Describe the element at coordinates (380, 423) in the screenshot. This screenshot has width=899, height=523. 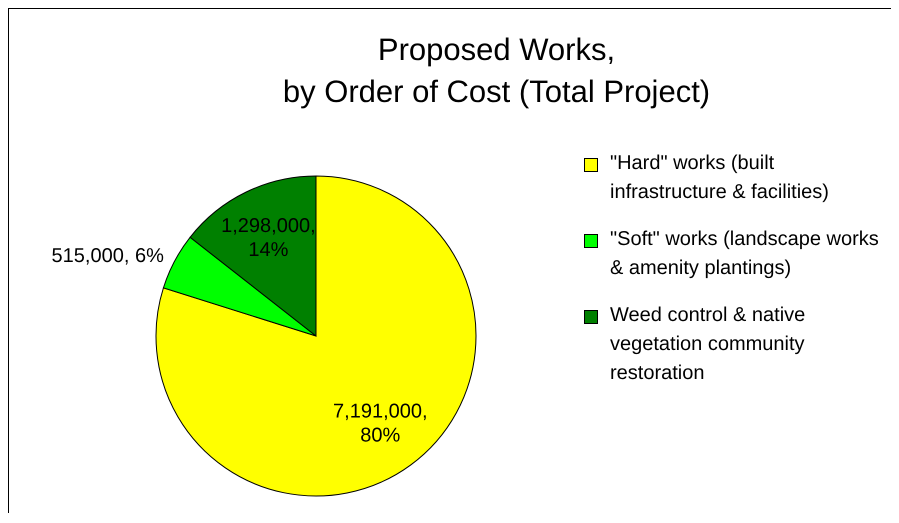
I see `data-label: 7,191,000, 80%` at that location.